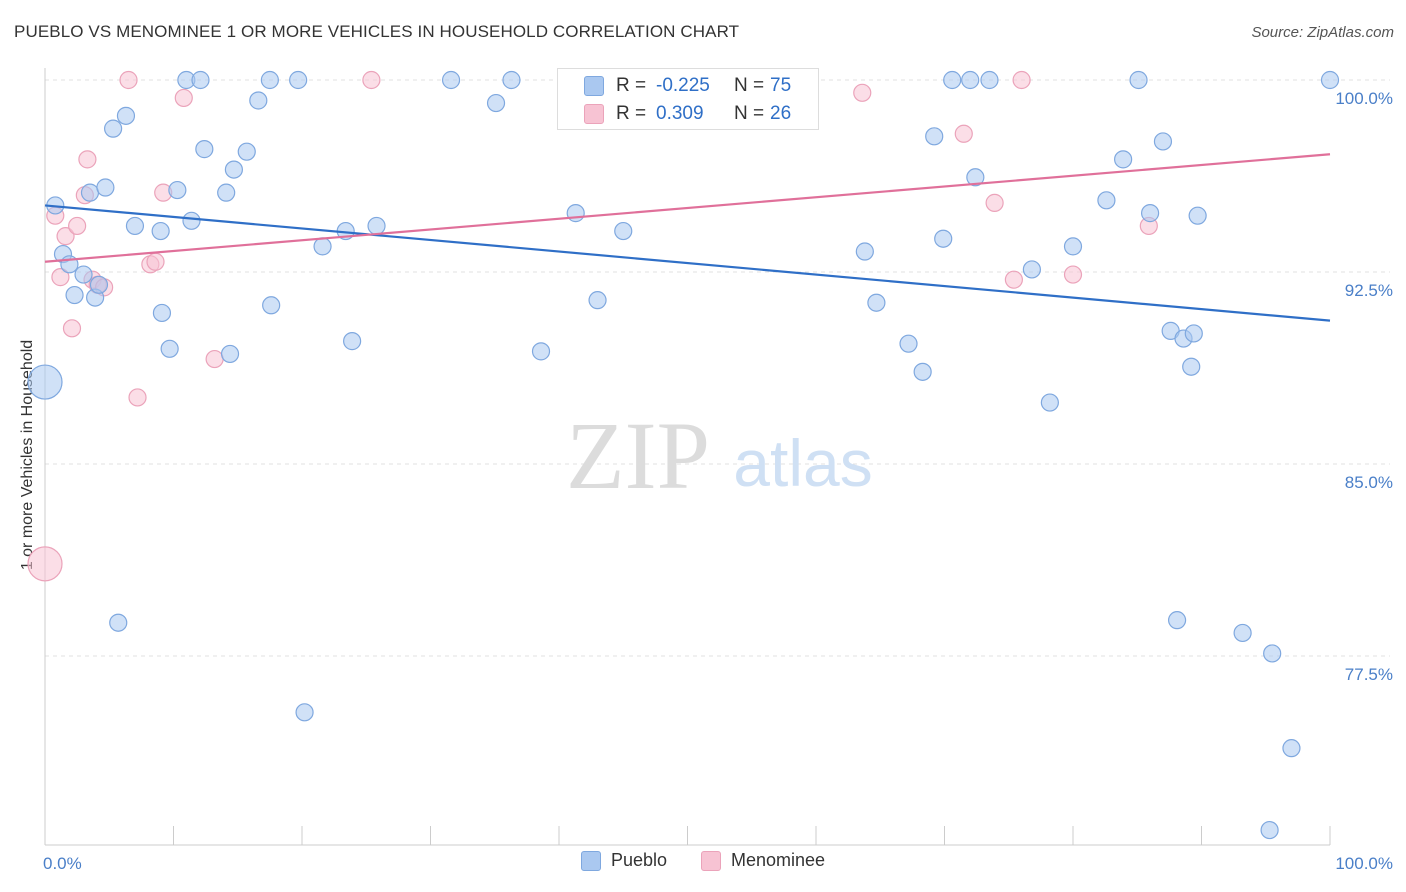 The image size is (1406, 892). Describe the element at coordinates (687, 263) in the screenshot. I see `pueblo-trend-line` at that location.